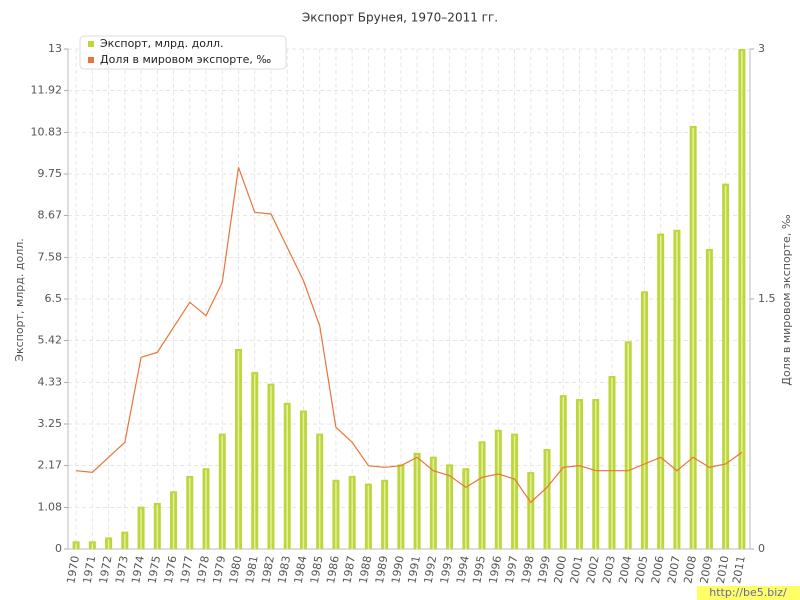 The image size is (800, 600). What do you see at coordinates (690, 570) in the screenshot?
I see `x-tick-label: 2008` at bounding box center [690, 570].